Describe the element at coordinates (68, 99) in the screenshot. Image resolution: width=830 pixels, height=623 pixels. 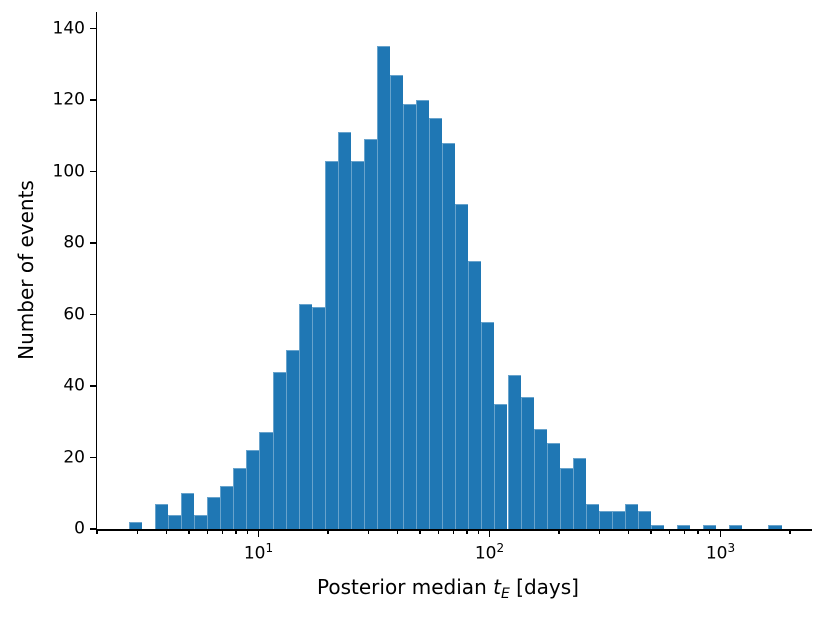
I see `y-tick-label: 120` at that location.